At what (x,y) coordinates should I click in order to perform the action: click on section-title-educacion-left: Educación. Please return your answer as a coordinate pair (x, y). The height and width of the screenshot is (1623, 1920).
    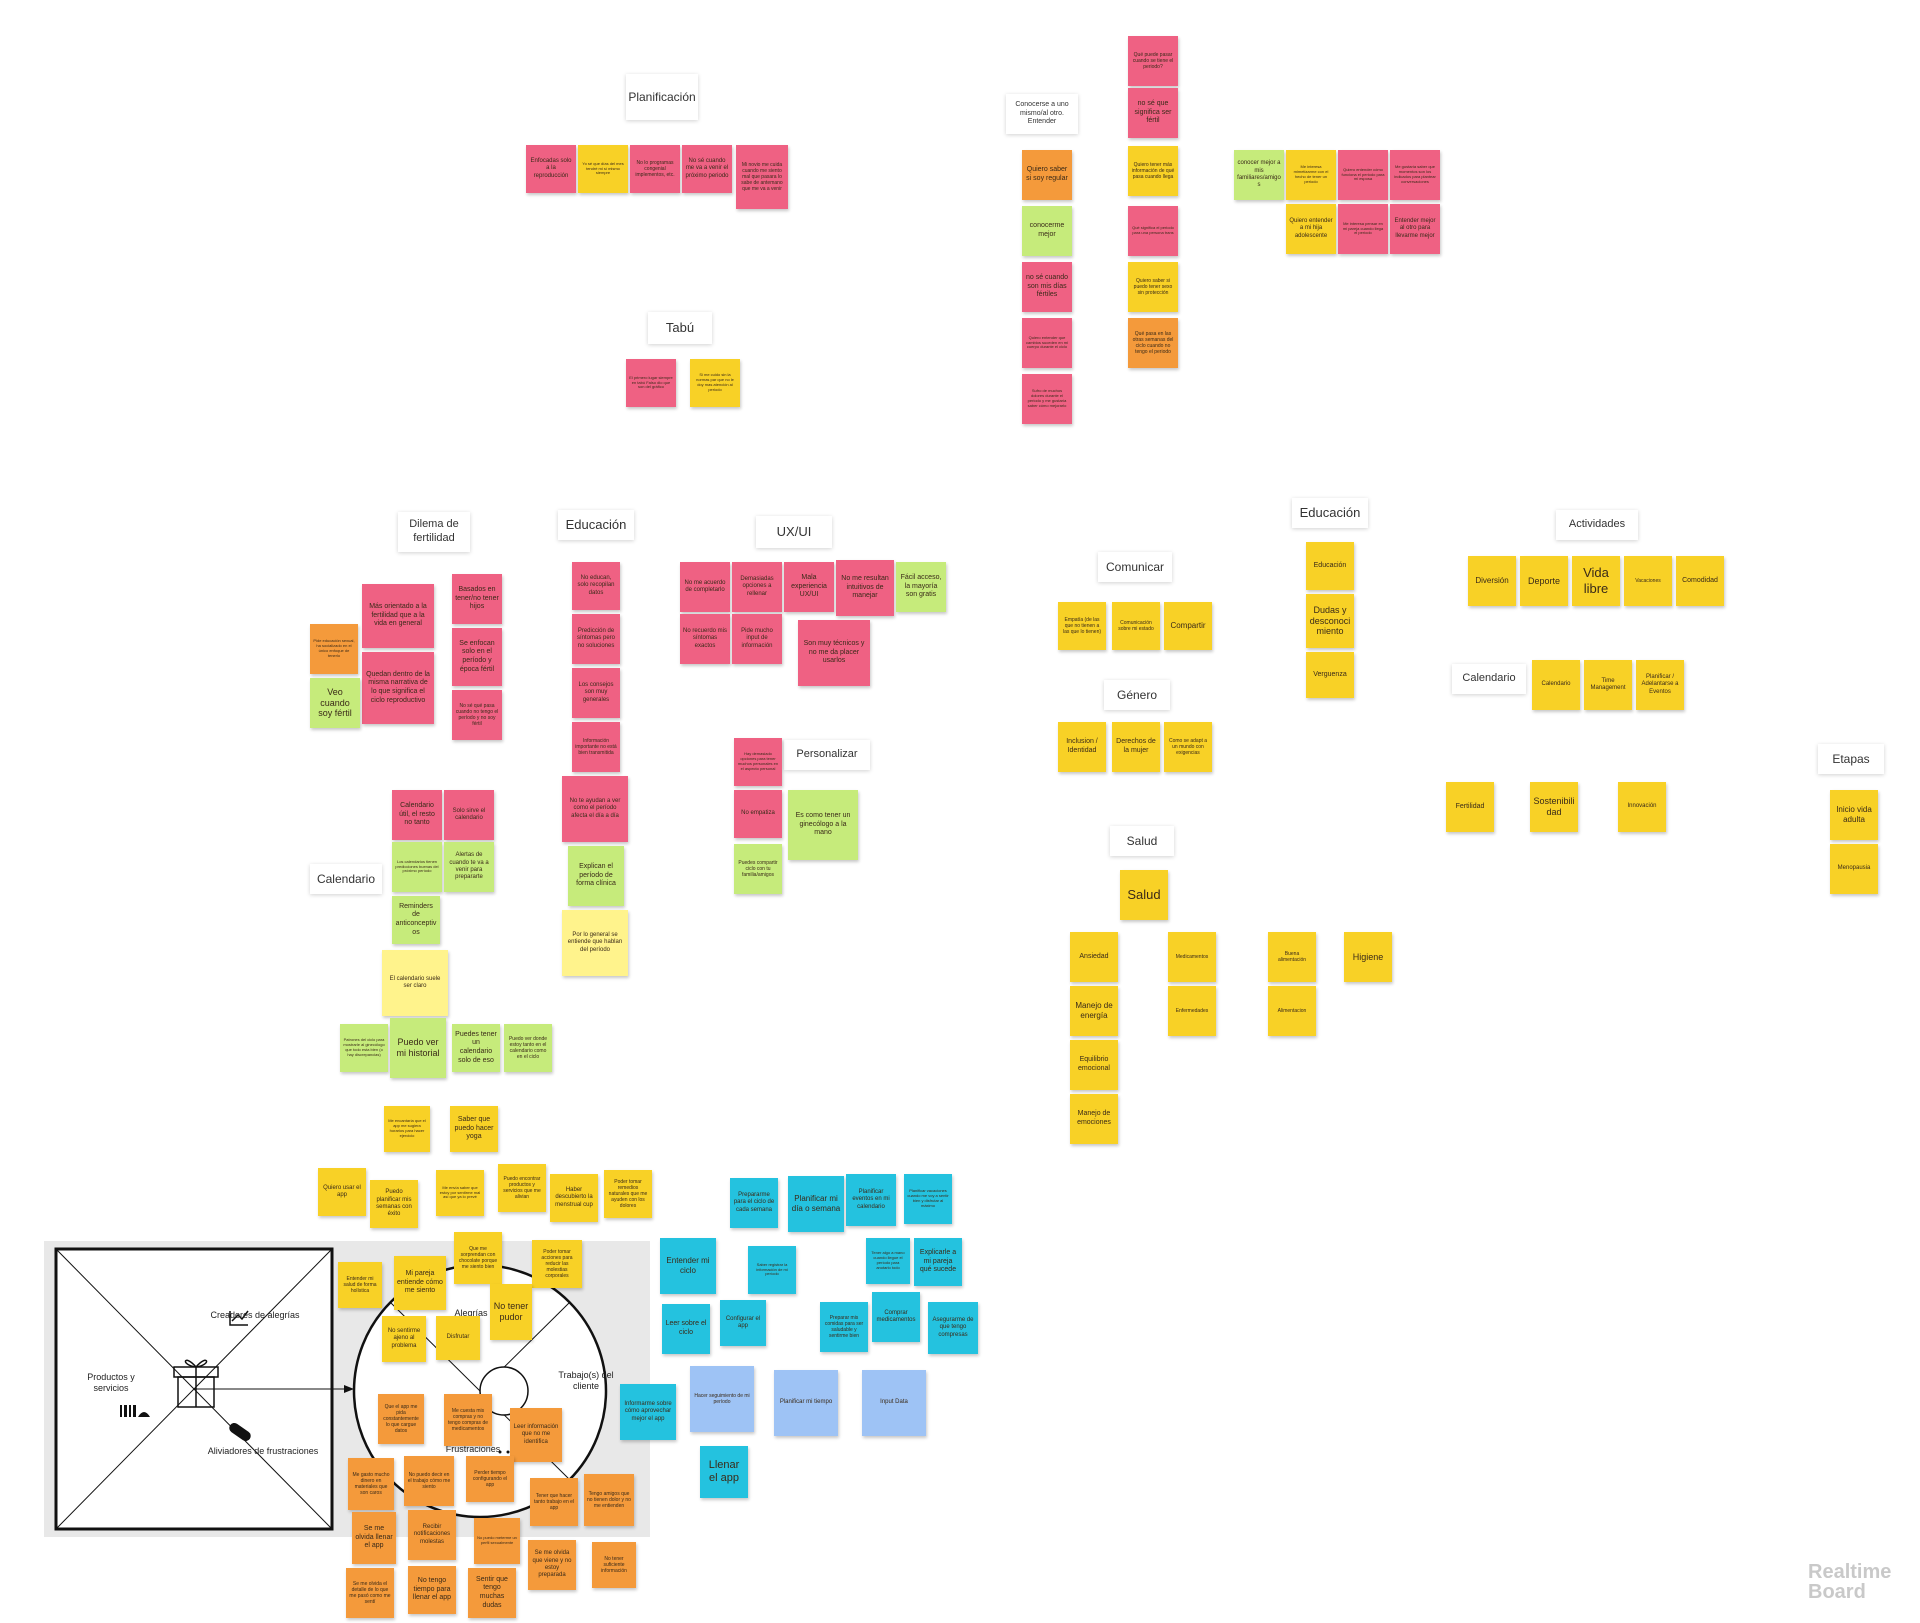
    Looking at the image, I should click on (596, 525).